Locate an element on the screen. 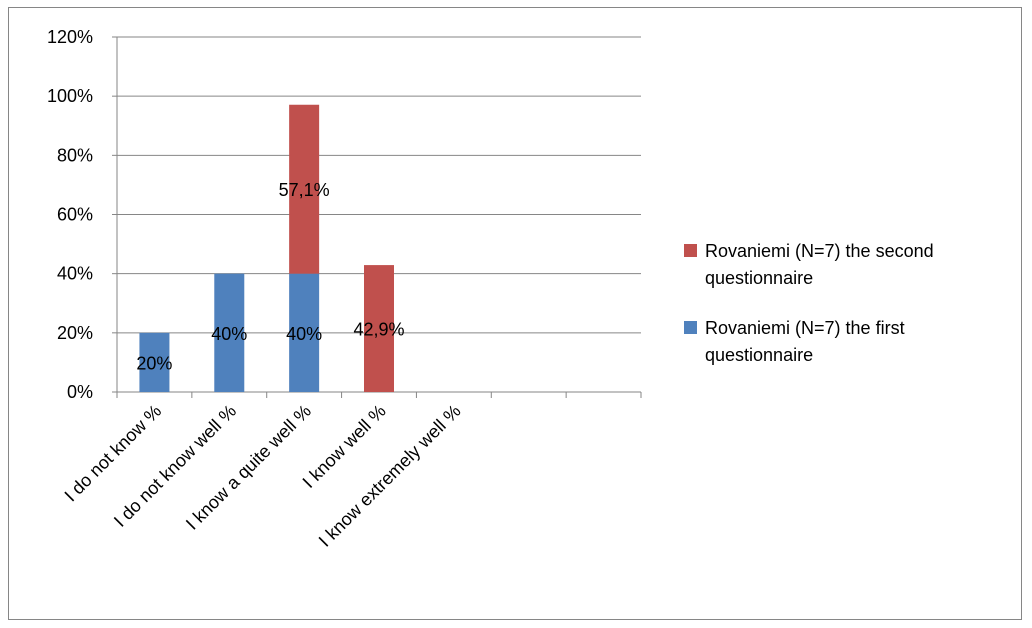 The height and width of the screenshot is (628, 1032). y-tick-label: 100% is located at coordinates (70, 96).